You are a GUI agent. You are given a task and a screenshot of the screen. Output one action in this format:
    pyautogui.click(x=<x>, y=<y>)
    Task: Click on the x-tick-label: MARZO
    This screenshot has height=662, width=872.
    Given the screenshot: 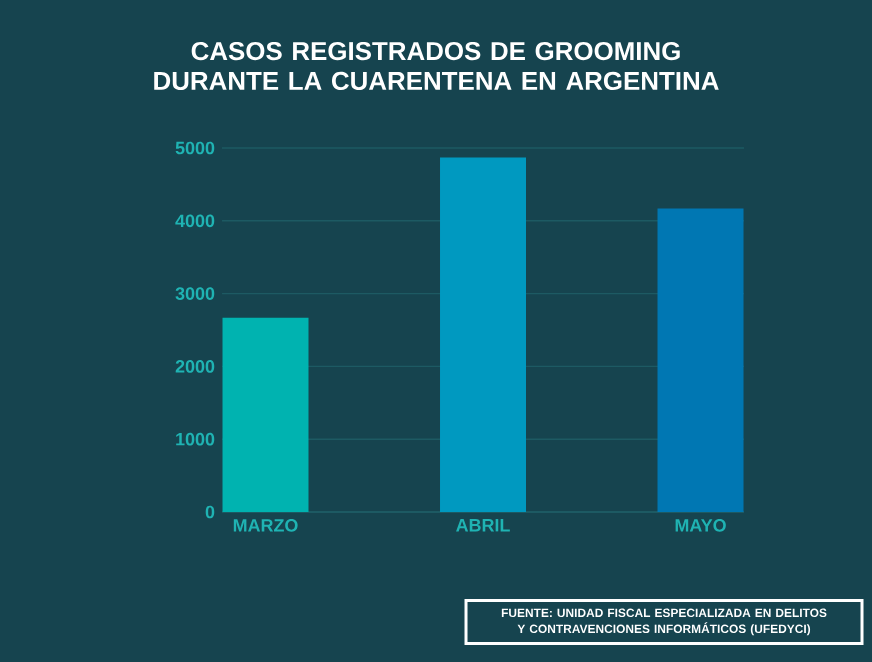 What is the action you would take?
    pyautogui.click(x=265, y=525)
    